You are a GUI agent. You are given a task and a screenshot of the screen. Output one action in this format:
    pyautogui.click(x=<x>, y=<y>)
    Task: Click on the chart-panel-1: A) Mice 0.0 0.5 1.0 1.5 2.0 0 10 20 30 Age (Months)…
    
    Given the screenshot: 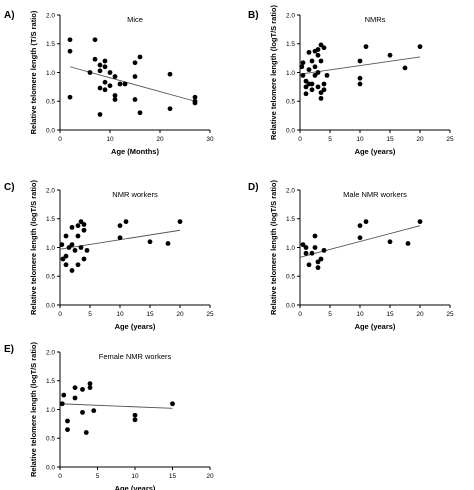 What is the action you would take?
    pyautogui.click(x=109, y=83)
    